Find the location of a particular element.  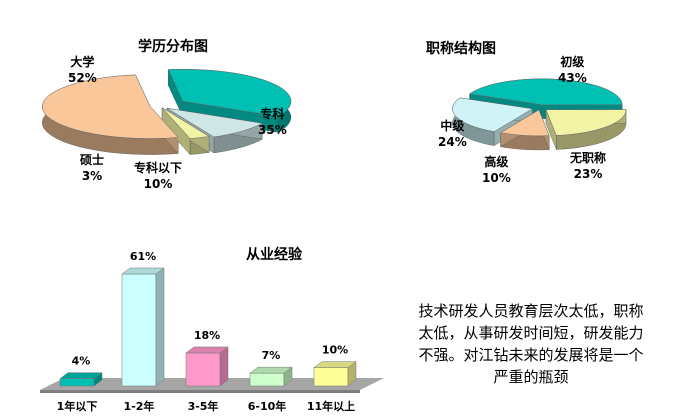

pie1-label-3: 硕士 3% is located at coordinates (92, 168).